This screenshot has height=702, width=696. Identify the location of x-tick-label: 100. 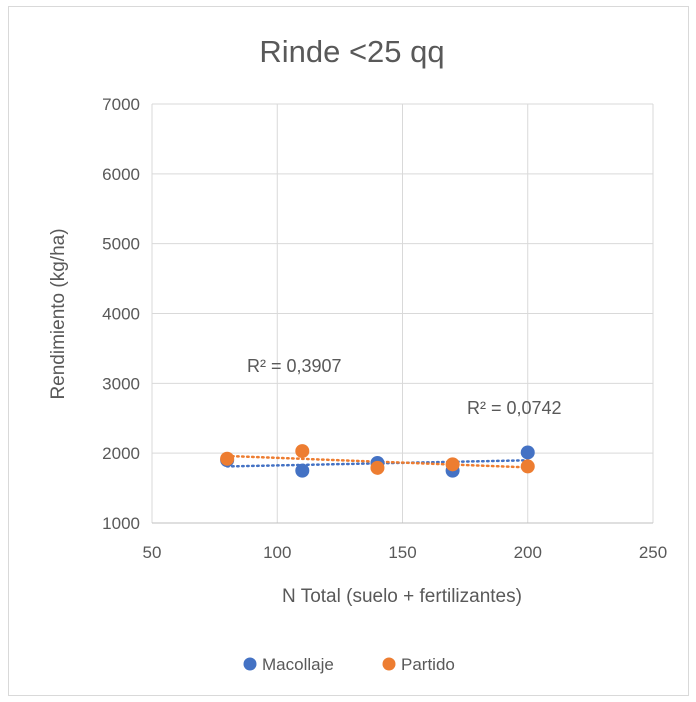
(277, 552).